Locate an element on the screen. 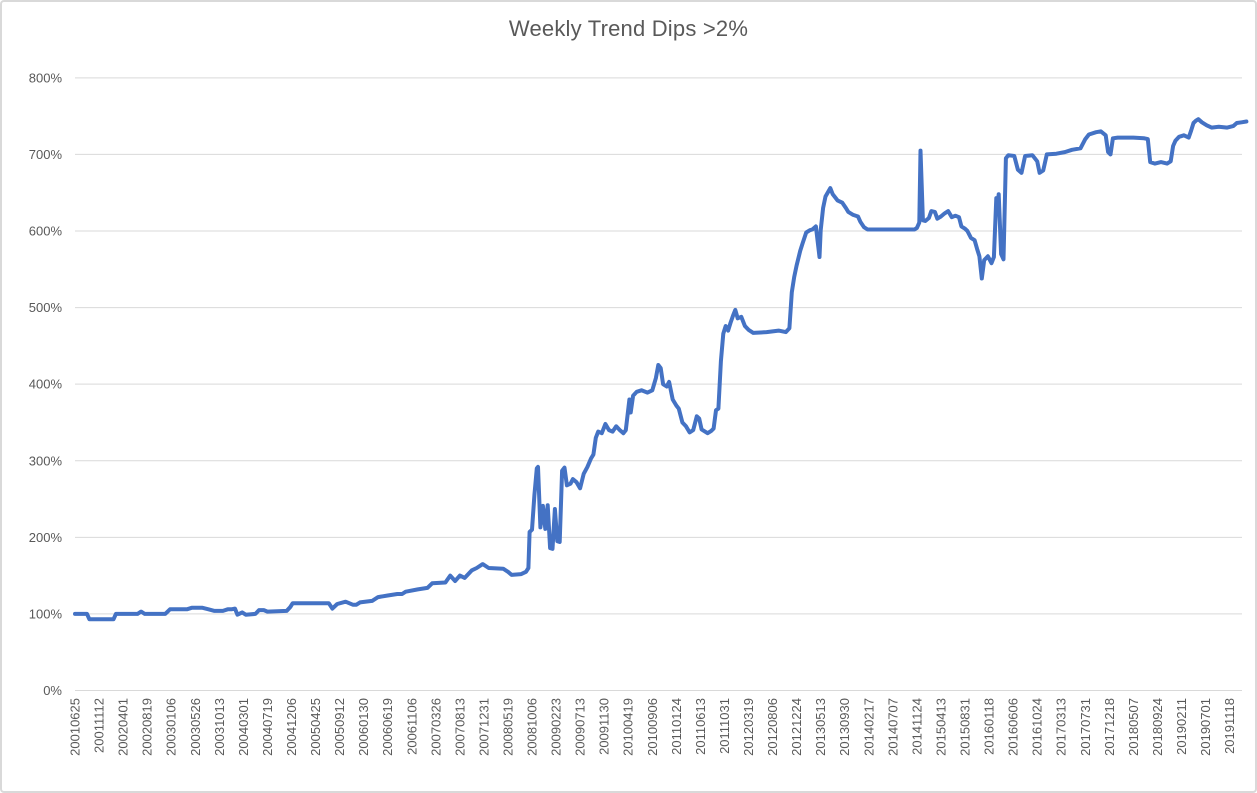 The height and width of the screenshot is (793, 1257). x-tick-label: 20050912 is located at coordinates (339, 727).